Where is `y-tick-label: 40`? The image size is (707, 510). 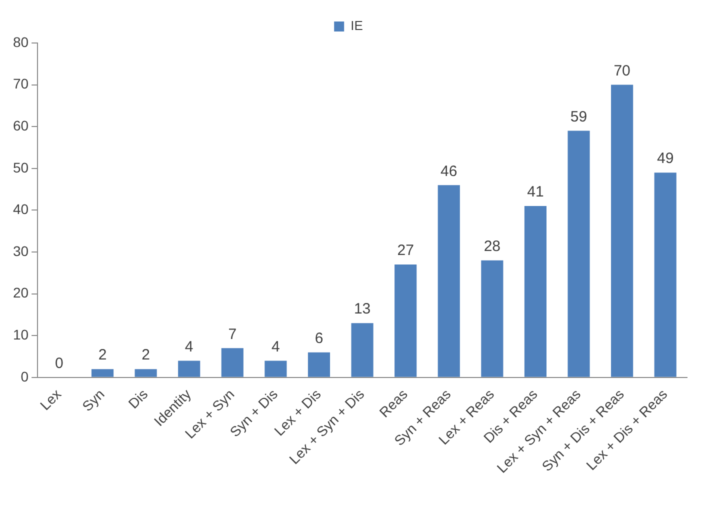
y-tick-label: 40 is located at coordinates (20, 209).